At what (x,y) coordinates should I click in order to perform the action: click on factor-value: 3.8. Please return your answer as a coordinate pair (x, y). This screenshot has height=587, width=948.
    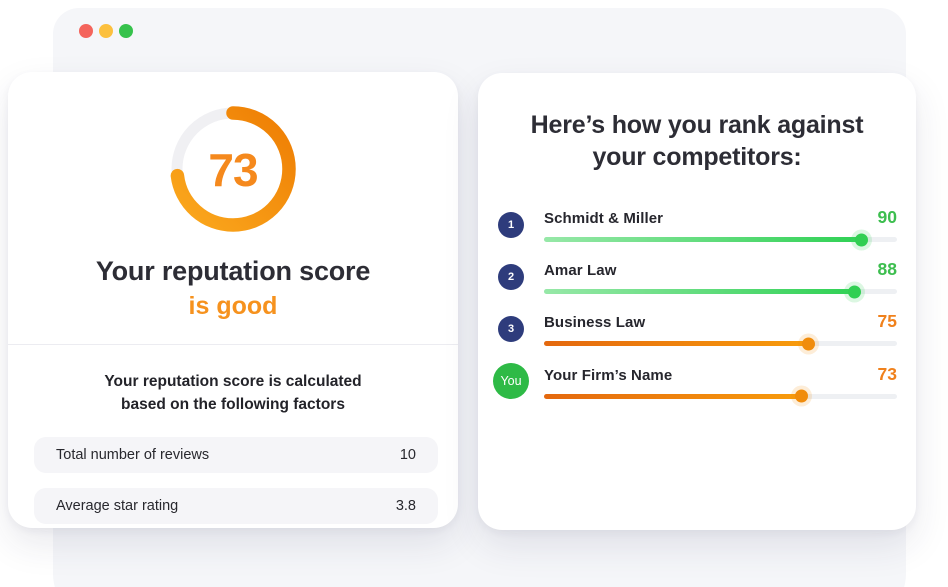
    Looking at the image, I should click on (405, 506).